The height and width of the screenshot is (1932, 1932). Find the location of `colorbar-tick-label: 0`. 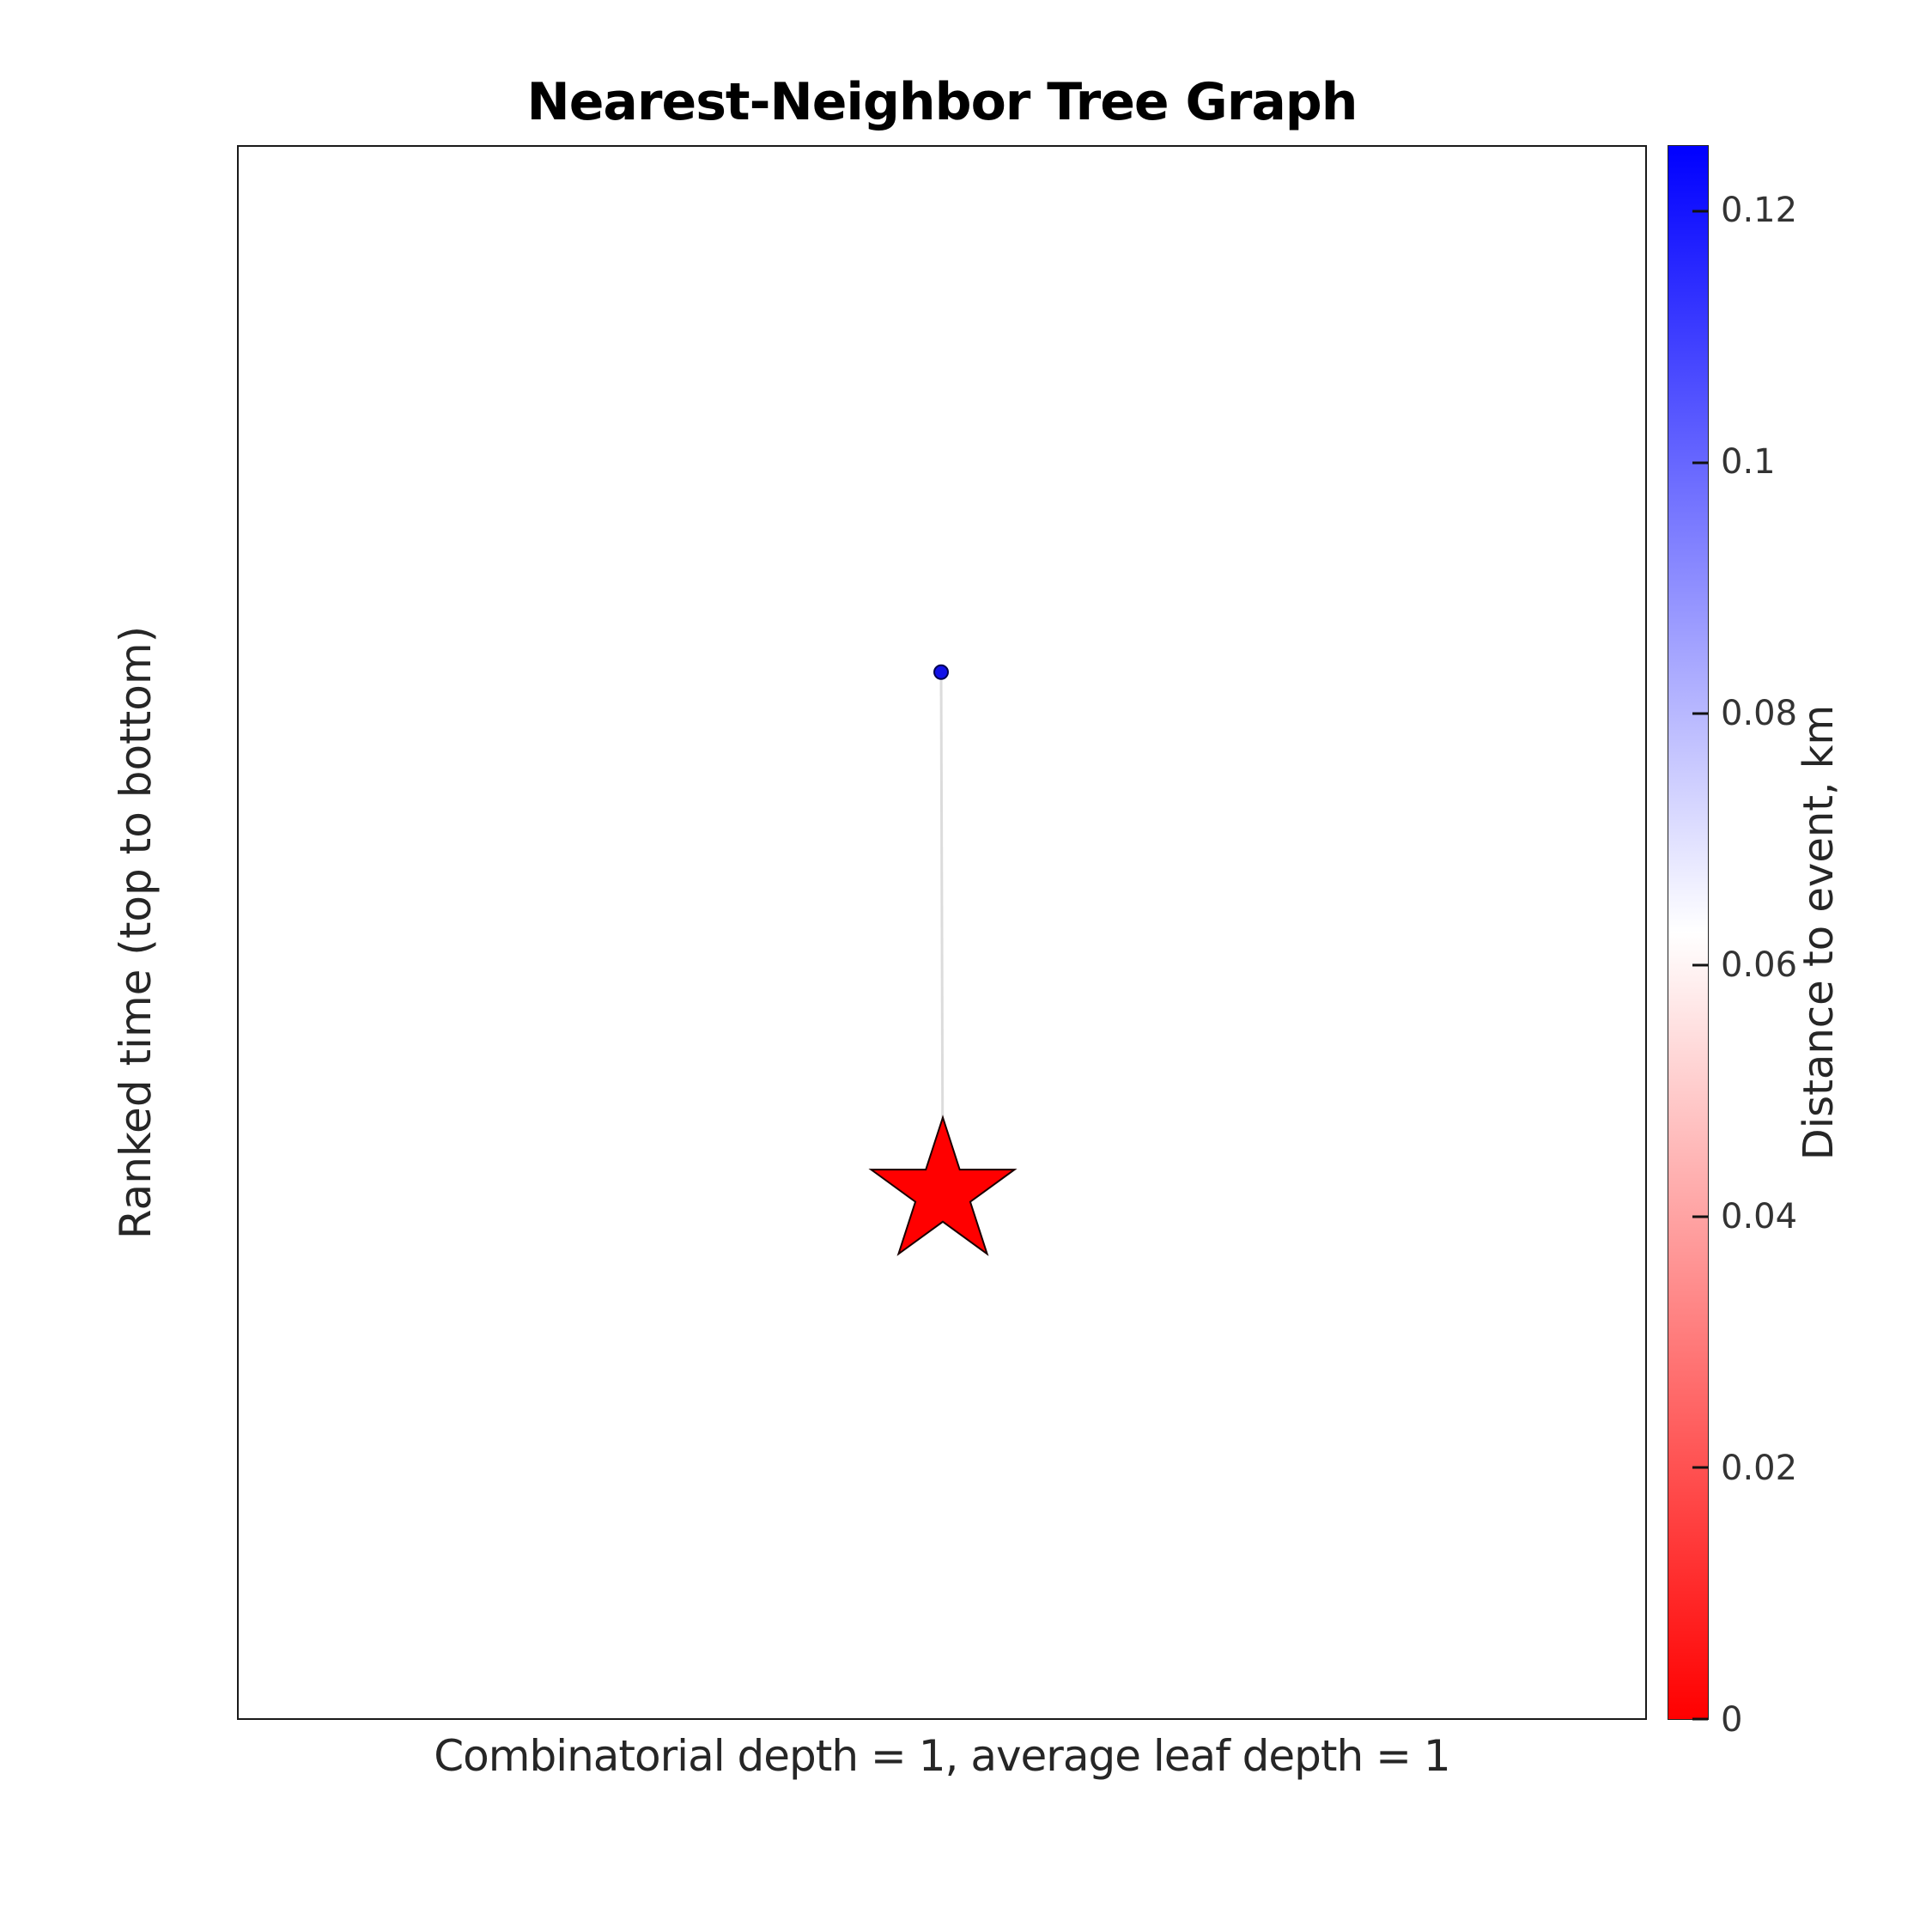

colorbar-tick-label: 0 is located at coordinates (1732, 1720).